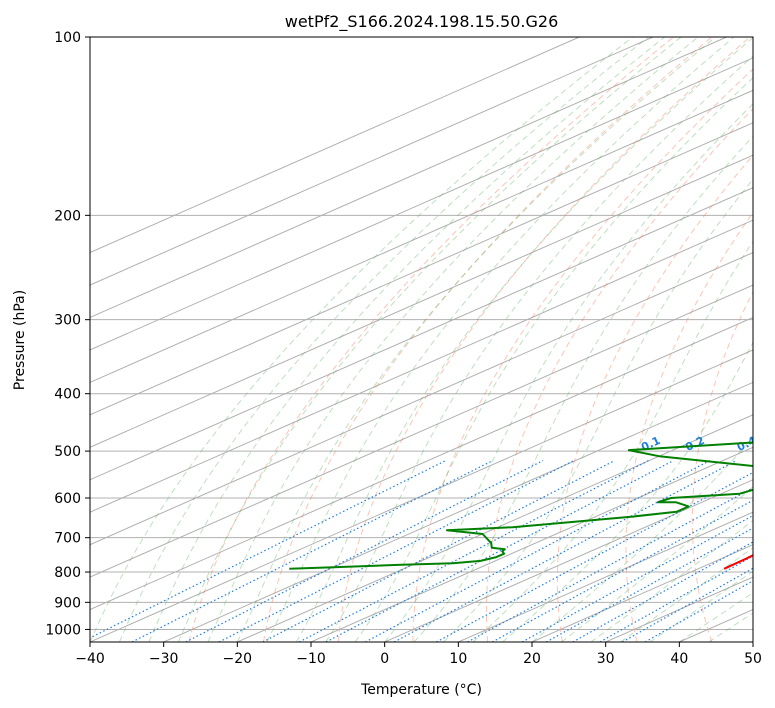 The image size is (775, 708). What do you see at coordinates (458, 659) in the screenshot?
I see `x-tick-label: 10` at bounding box center [458, 659].